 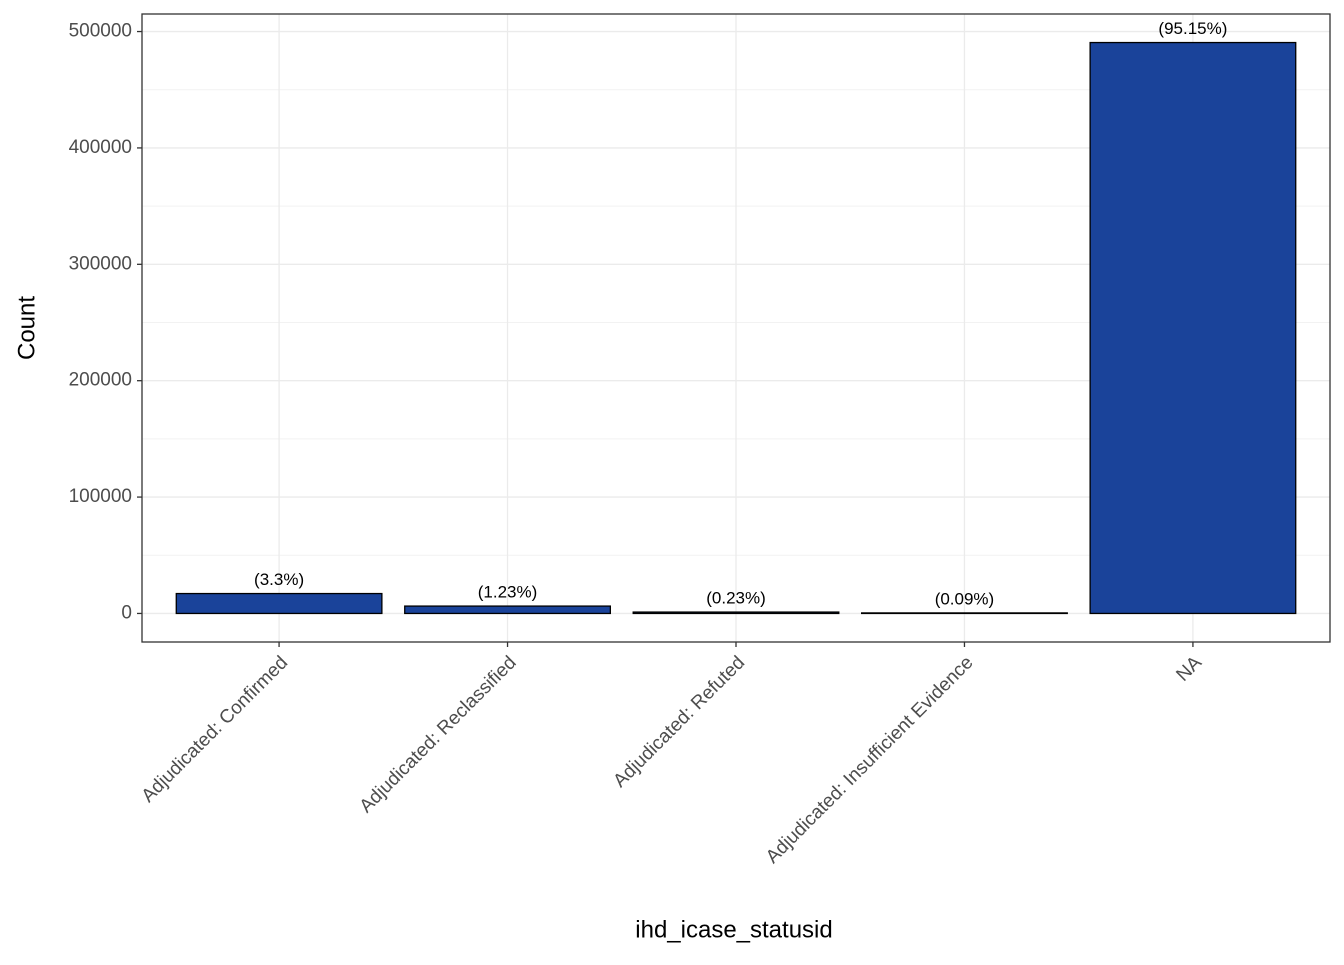 What do you see at coordinates (279, 579) in the screenshot?
I see `bar-annotation: (3.3%)` at bounding box center [279, 579].